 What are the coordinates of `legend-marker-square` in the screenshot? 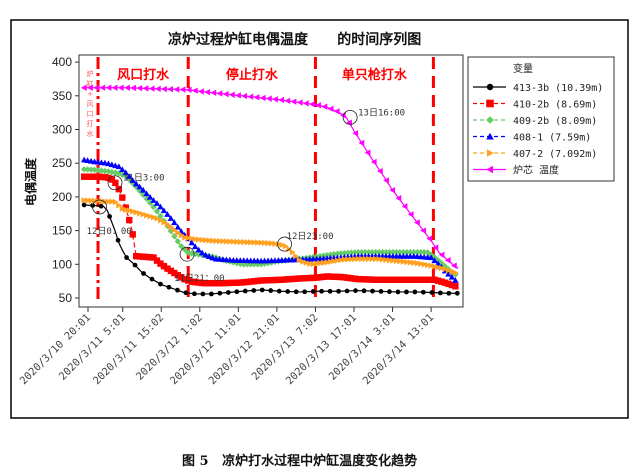 It's located at (490, 103).